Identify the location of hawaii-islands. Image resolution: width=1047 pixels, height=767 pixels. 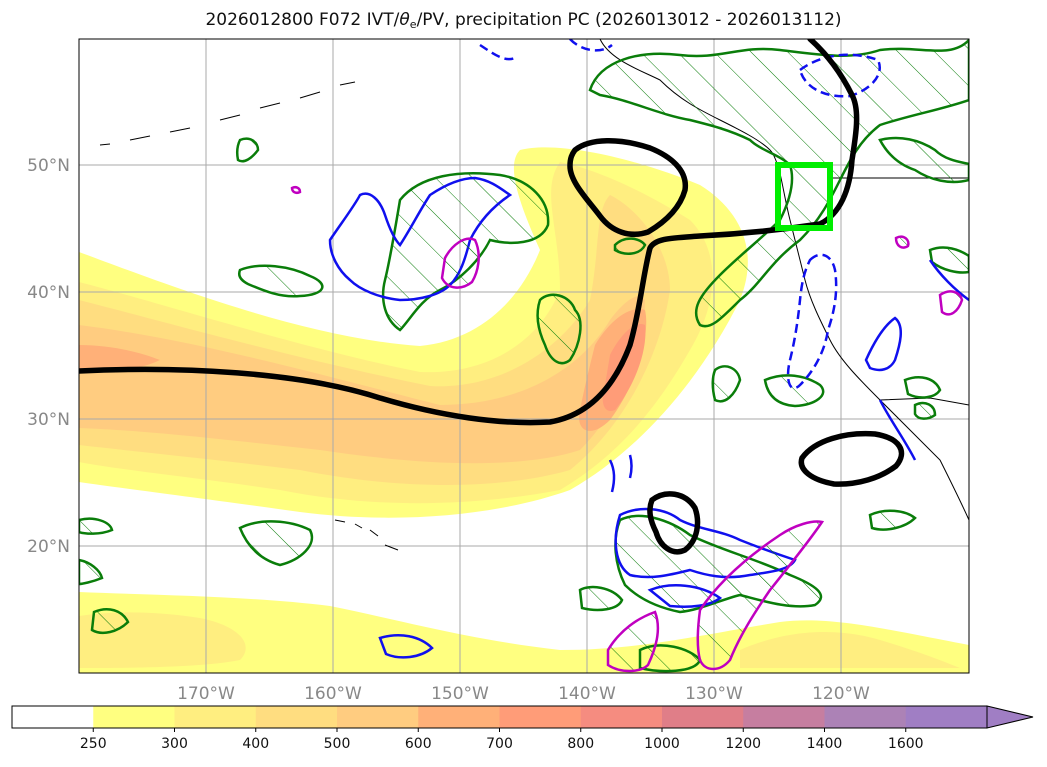
(366, 535).